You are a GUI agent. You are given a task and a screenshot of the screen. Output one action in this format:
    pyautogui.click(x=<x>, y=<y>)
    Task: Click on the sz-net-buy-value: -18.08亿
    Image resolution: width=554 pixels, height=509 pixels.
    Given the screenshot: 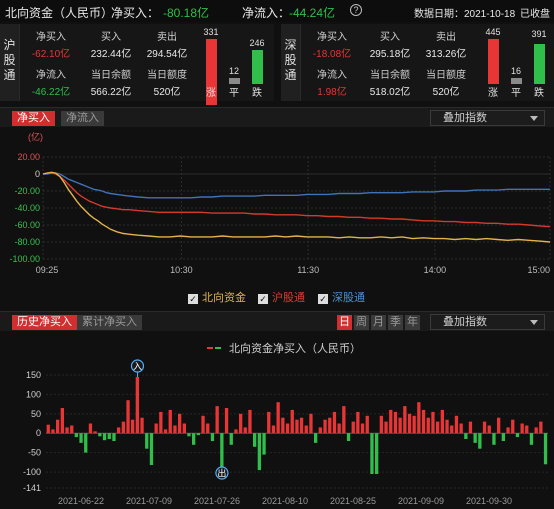 What is the action you would take?
    pyautogui.click(x=332, y=54)
    